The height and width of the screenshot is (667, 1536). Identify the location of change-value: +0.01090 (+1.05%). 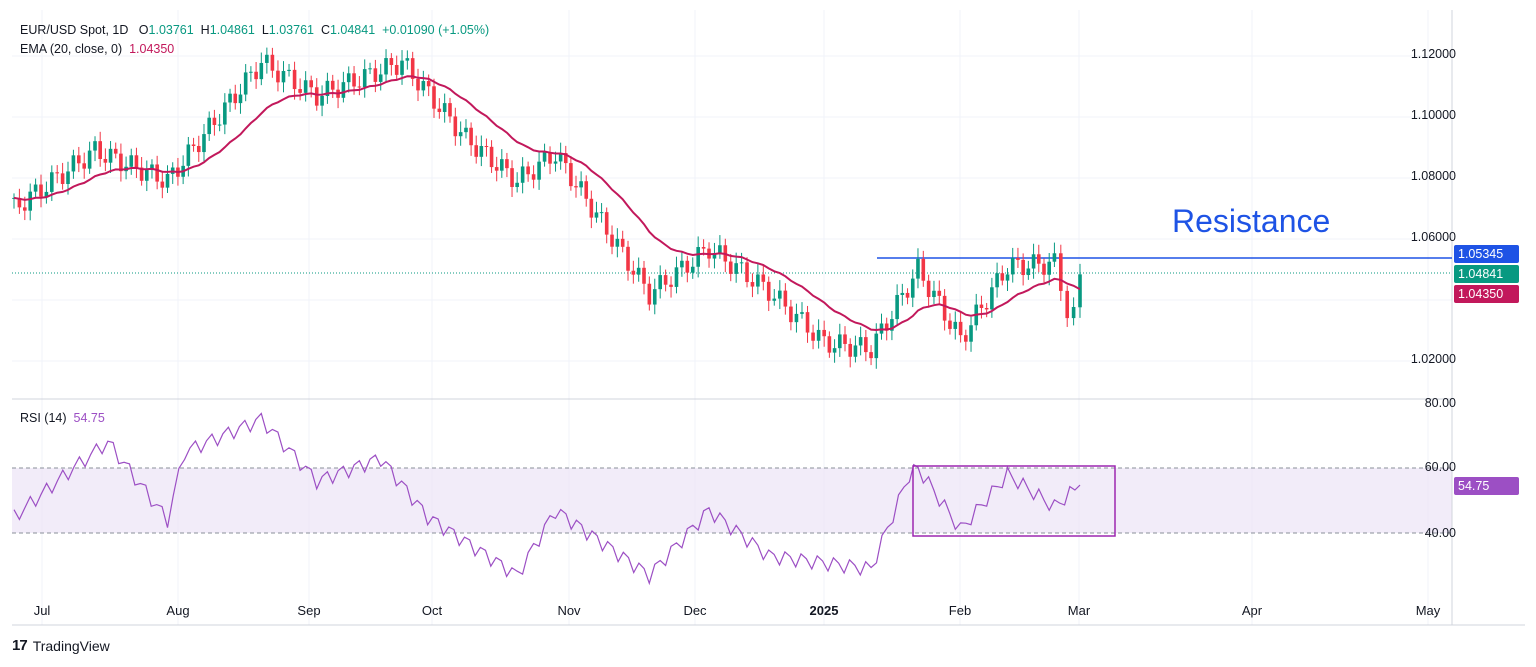
(436, 30).